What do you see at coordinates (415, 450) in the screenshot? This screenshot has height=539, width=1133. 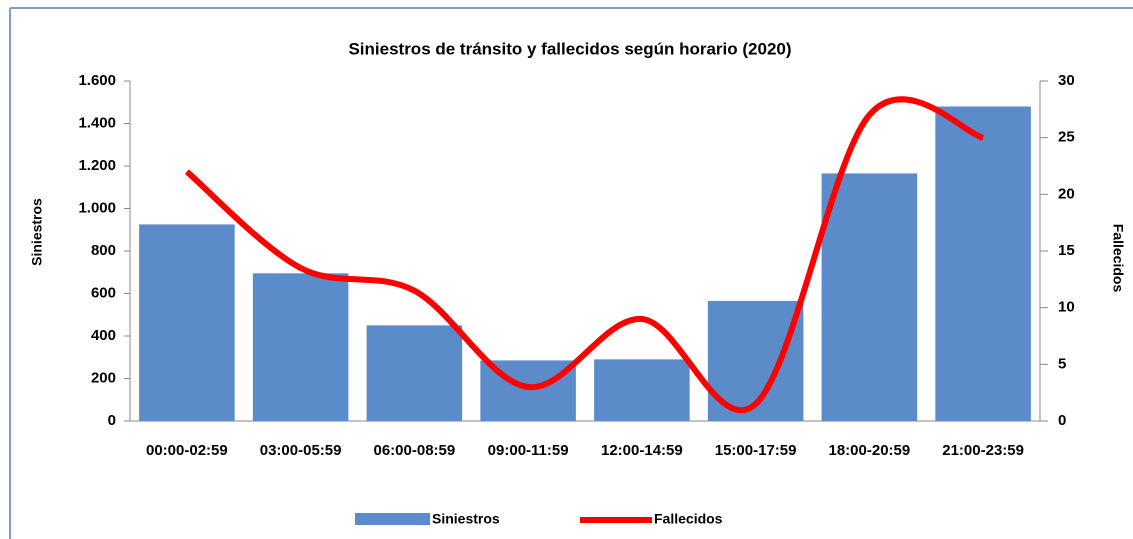 I see `x-tick-label: 06:00-08:59` at bounding box center [415, 450].